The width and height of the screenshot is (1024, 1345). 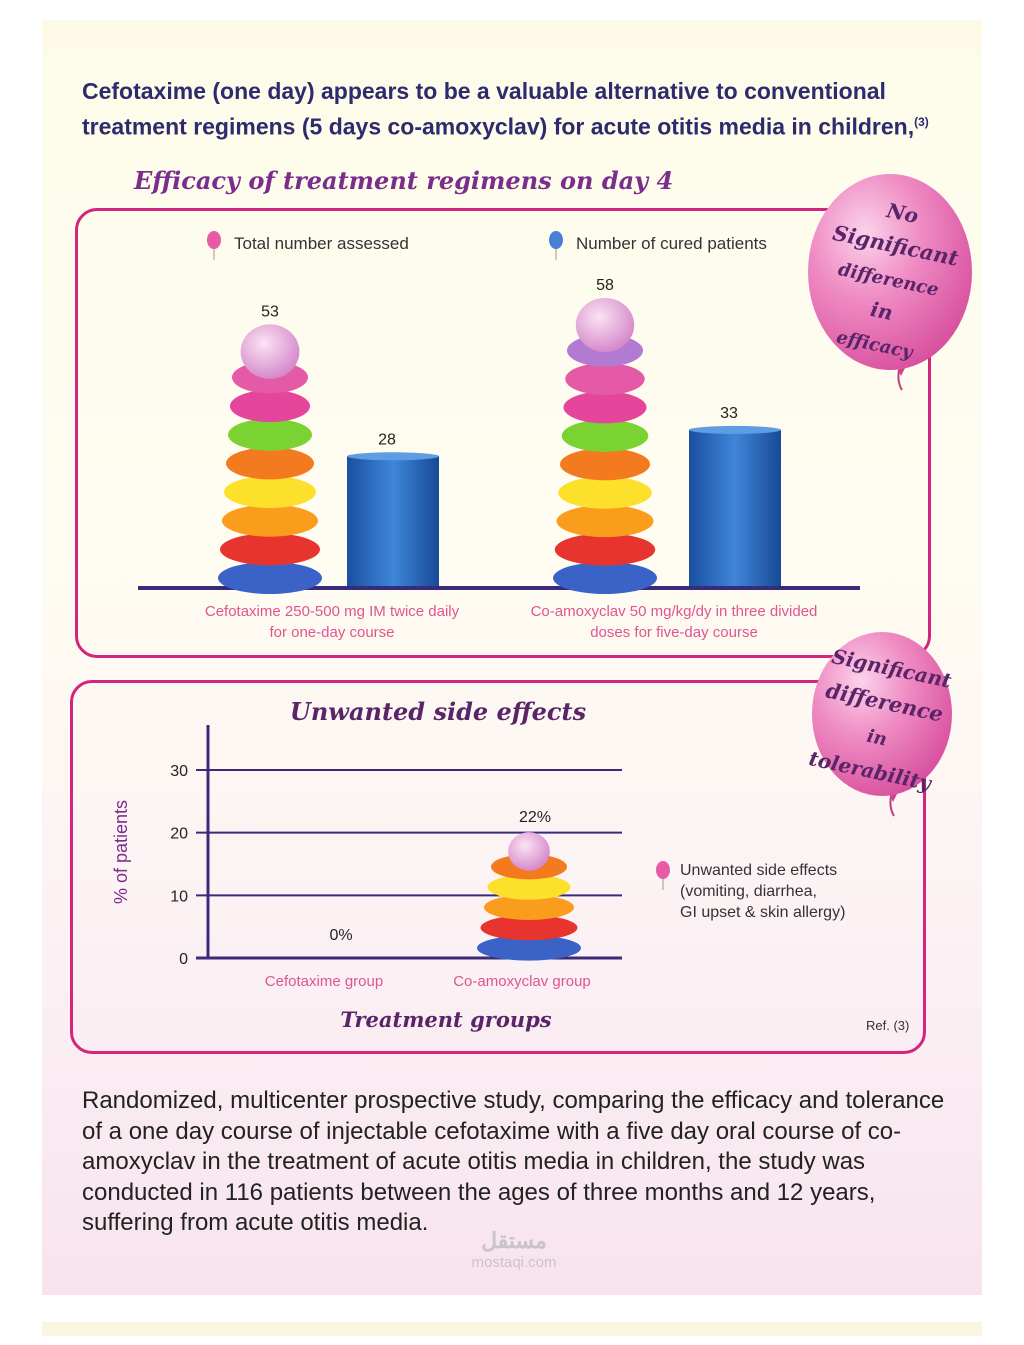 What do you see at coordinates (332, 611) in the screenshot?
I see `efficacy-category-label: Cefotaxime 250-500 mg IM twice daily` at bounding box center [332, 611].